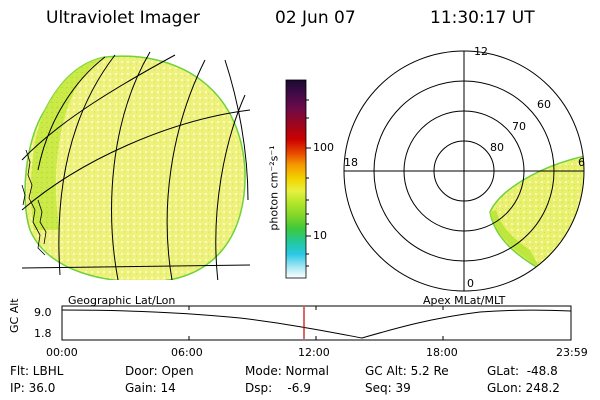 The width and height of the screenshot is (600, 400). What do you see at coordinates (442, 352) in the screenshot?
I see `altitude-xtick: 18:00` at bounding box center [442, 352].